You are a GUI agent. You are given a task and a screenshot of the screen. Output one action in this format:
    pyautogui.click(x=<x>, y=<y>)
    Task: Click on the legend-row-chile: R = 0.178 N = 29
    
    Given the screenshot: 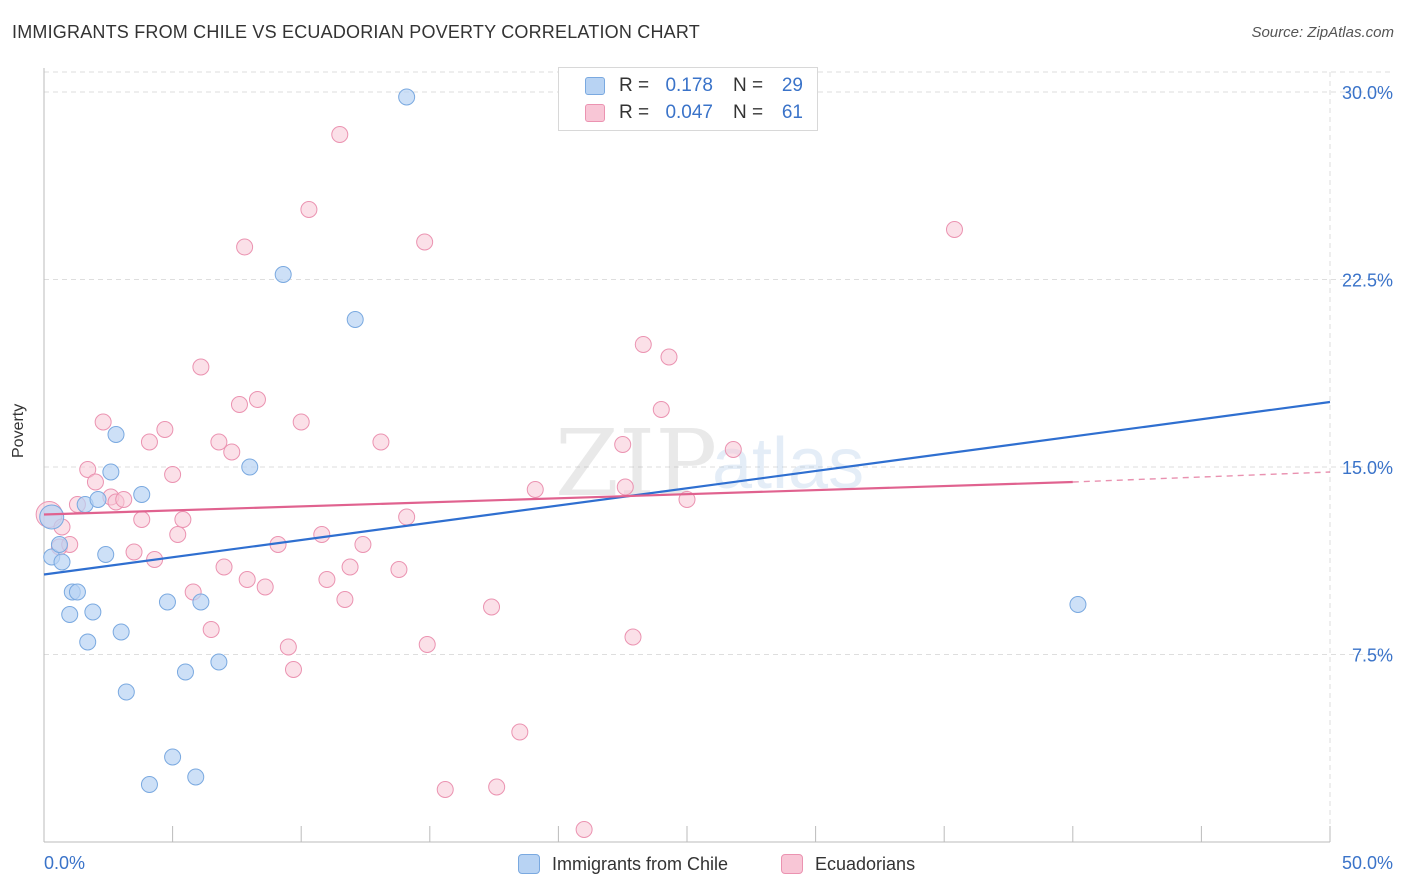 What is the action you would take?
    pyautogui.click(x=694, y=86)
    